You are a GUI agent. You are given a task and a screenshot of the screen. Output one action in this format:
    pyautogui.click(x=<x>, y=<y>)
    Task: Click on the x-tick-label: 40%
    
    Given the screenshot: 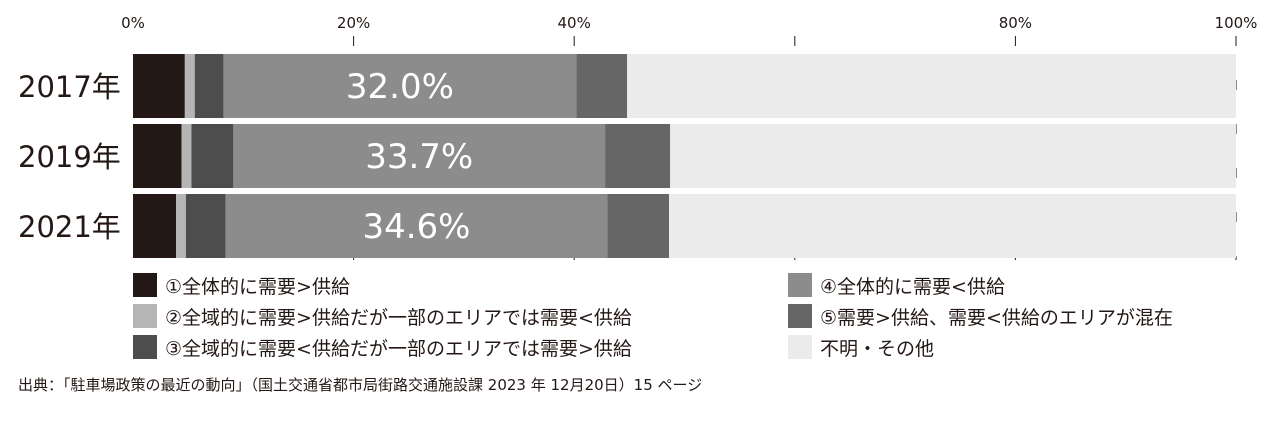 What is the action you would take?
    pyautogui.click(x=574, y=23)
    